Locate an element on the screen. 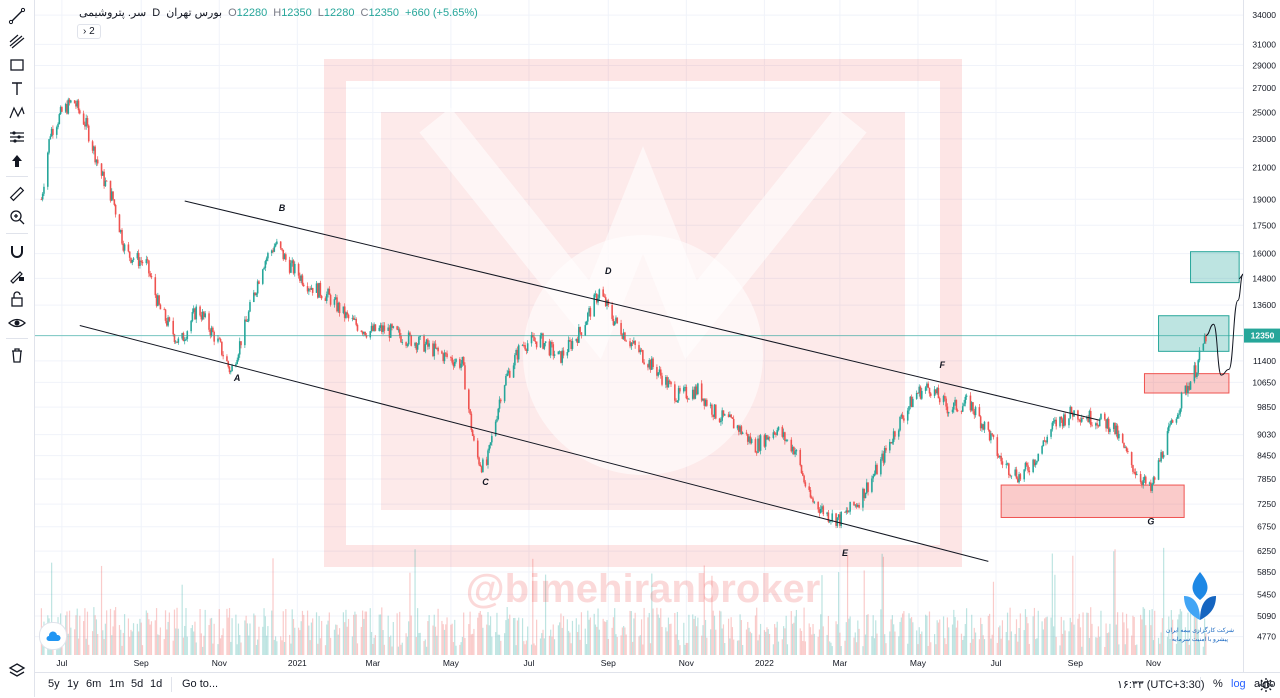 The width and height of the screenshot is (1280, 698). cursor-tool is located at coordinates (17, 161).